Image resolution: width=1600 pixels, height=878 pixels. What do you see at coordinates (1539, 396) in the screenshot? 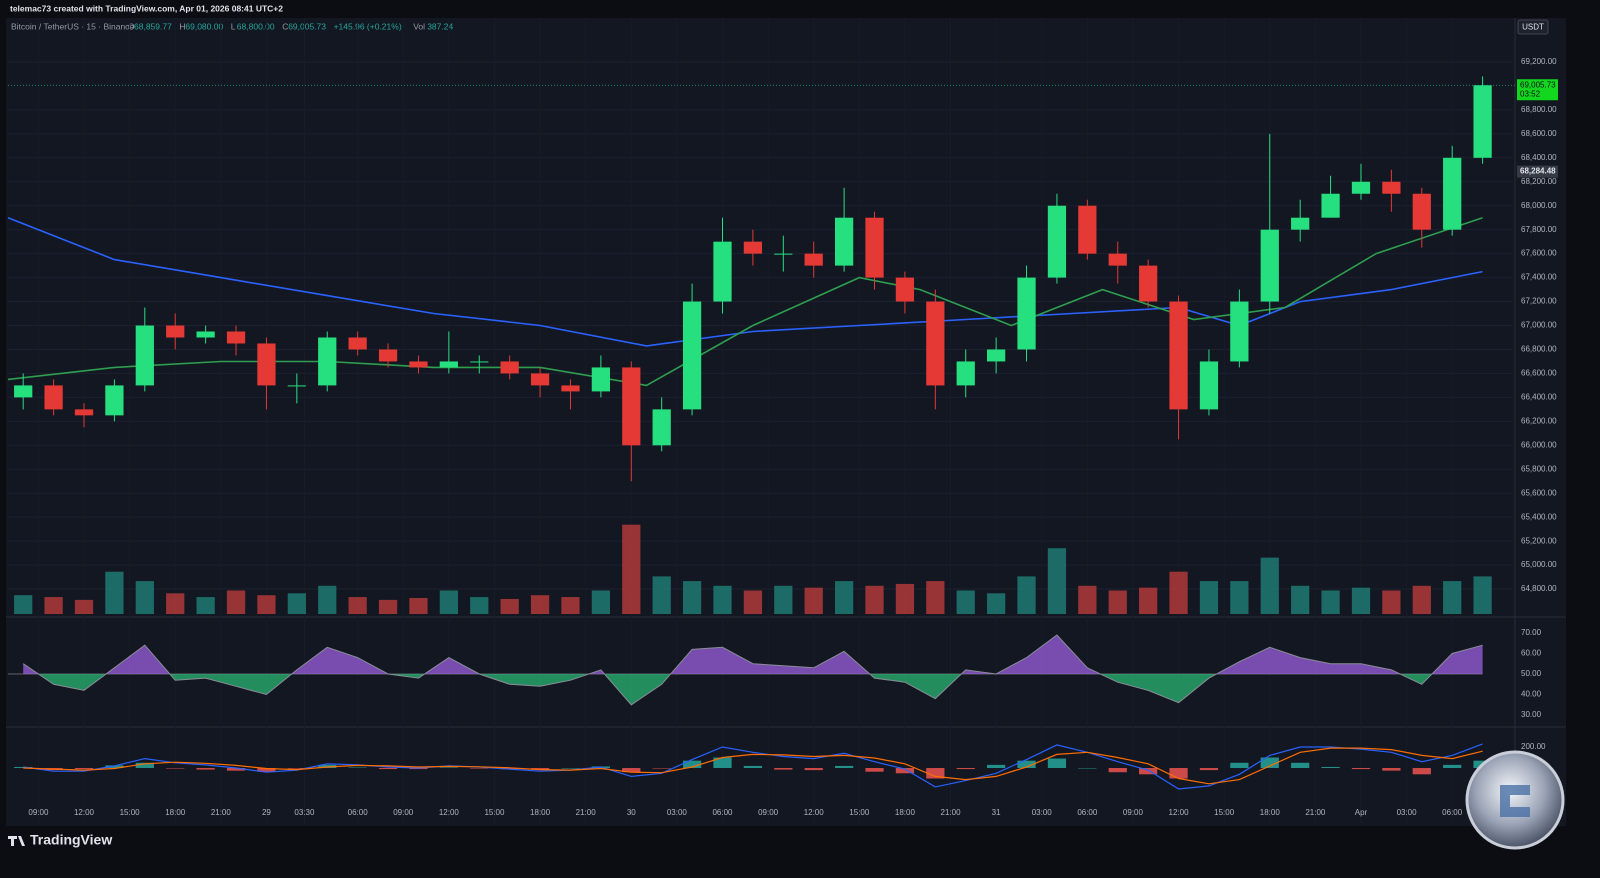
I see `y-tick-label: 66,400.00` at bounding box center [1539, 396].